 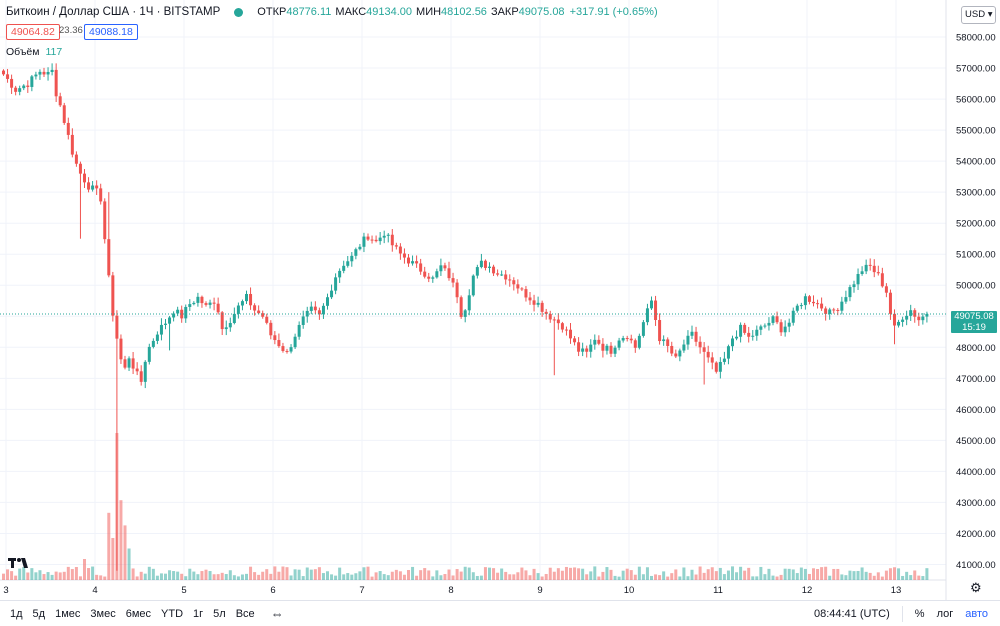 I want to click on price-tick-label: 43000.00, so click(x=976, y=503).